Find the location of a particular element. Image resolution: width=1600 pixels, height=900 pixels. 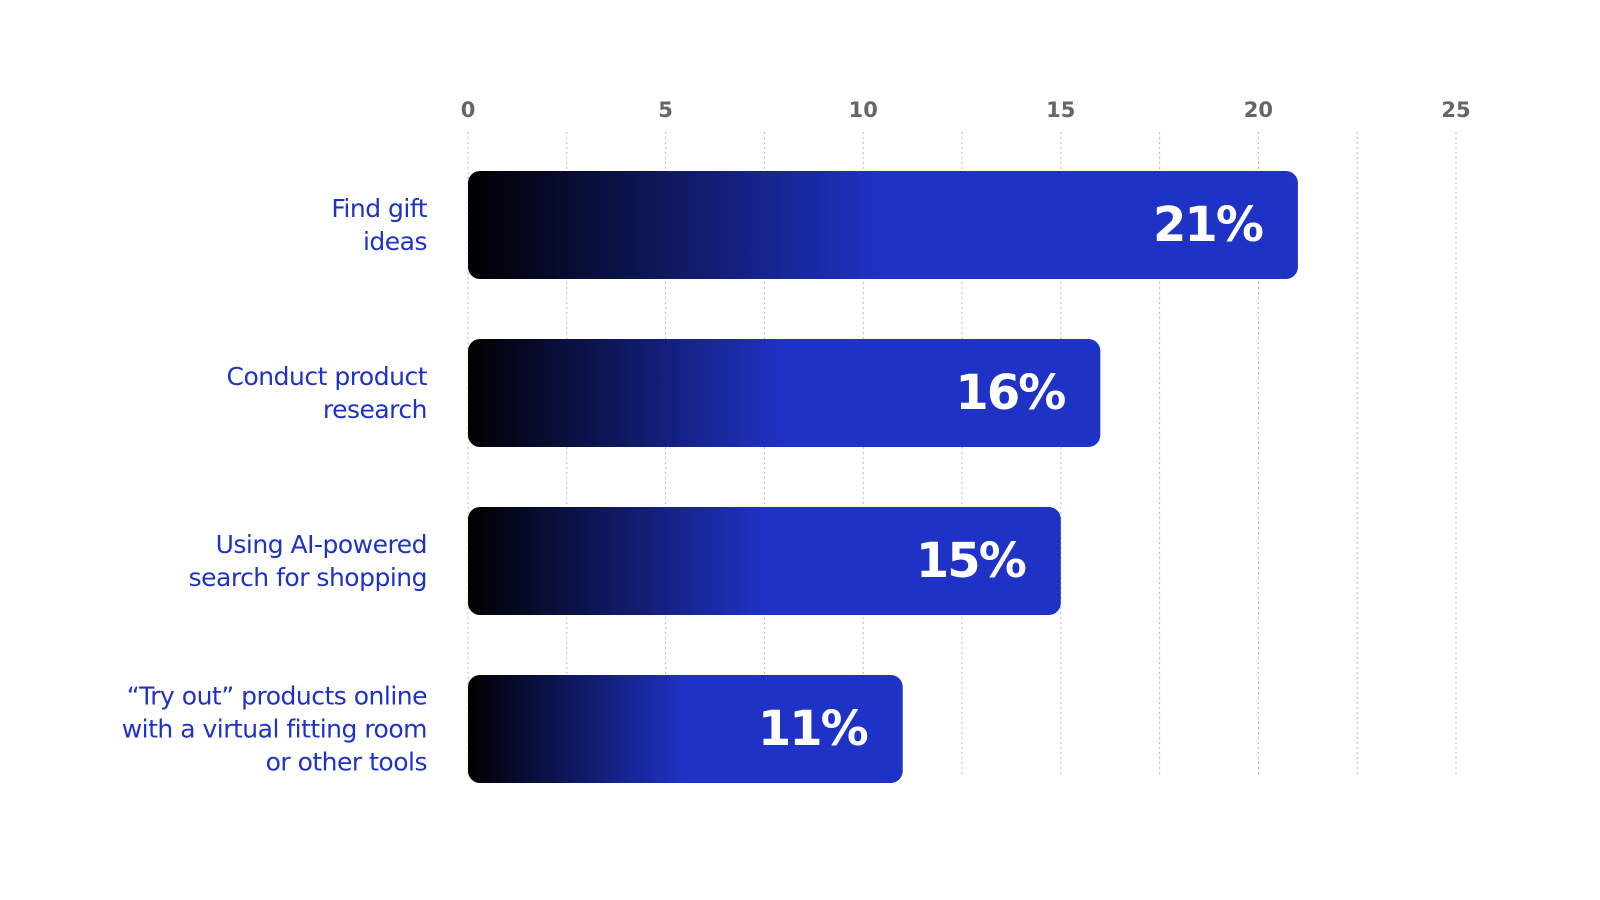

x-tick-label: 10 is located at coordinates (863, 110).